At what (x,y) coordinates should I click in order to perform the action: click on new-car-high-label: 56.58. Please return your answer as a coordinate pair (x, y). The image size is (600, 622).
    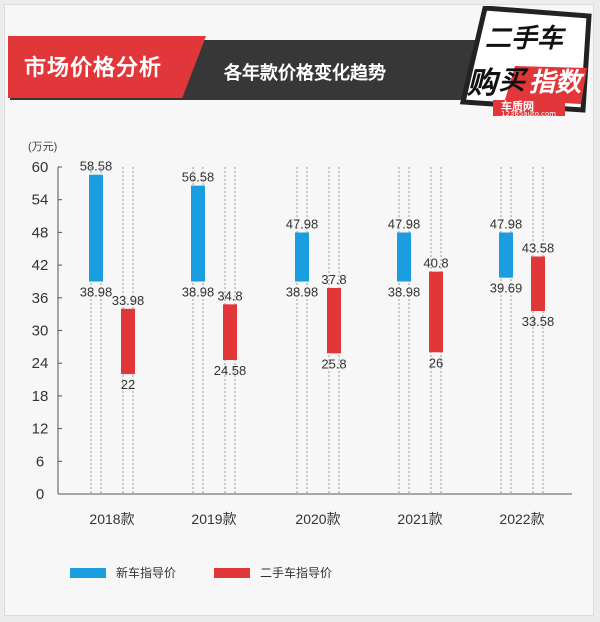
    Looking at the image, I should click on (198, 177).